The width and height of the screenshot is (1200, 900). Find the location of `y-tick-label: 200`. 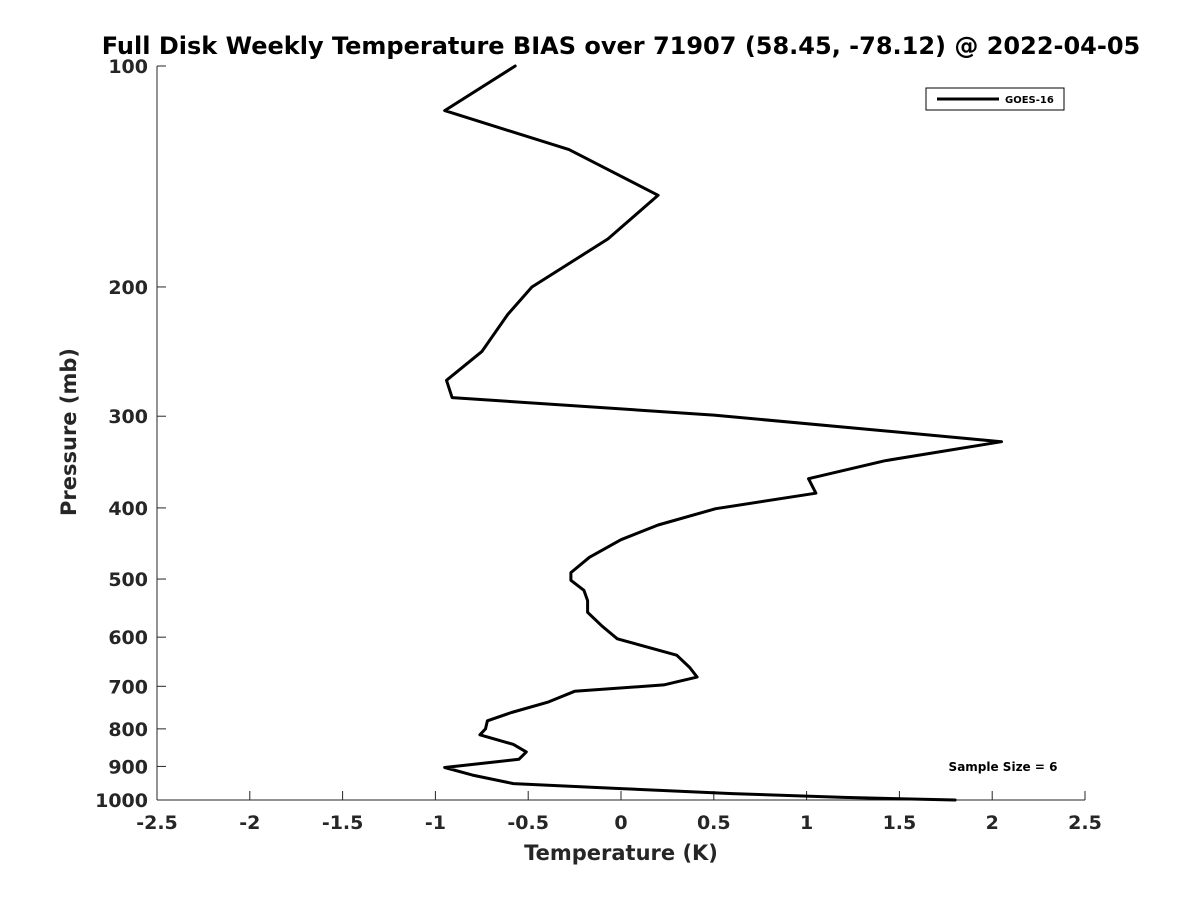

y-tick-label: 200 is located at coordinates (128, 288).